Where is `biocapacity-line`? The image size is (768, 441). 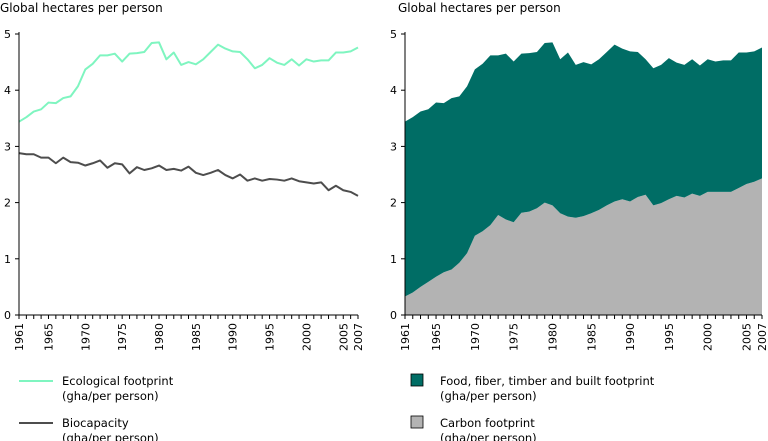 biocapacity-line is located at coordinates (188, 174).